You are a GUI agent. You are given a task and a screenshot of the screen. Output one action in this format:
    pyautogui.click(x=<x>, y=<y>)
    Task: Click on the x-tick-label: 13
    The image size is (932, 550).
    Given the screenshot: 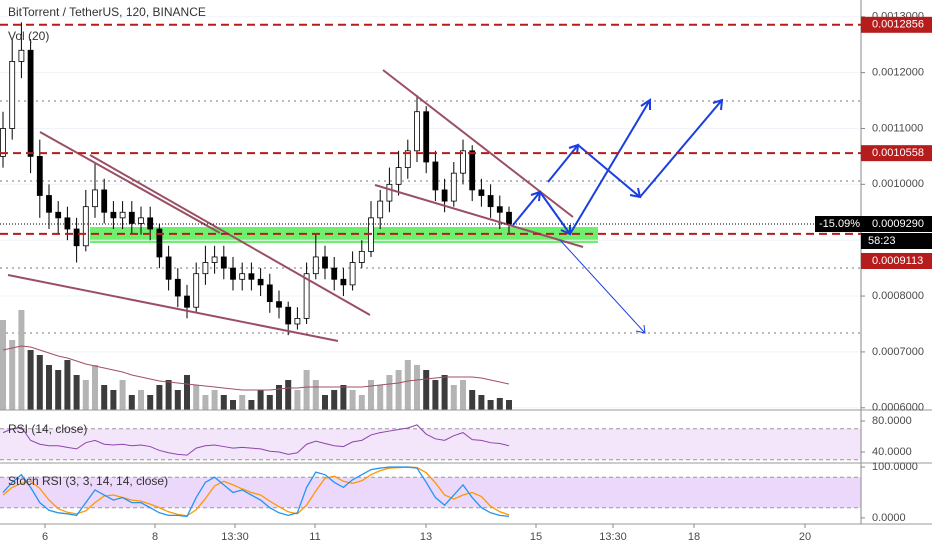 What is the action you would take?
    pyautogui.click(x=426, y=537)
    